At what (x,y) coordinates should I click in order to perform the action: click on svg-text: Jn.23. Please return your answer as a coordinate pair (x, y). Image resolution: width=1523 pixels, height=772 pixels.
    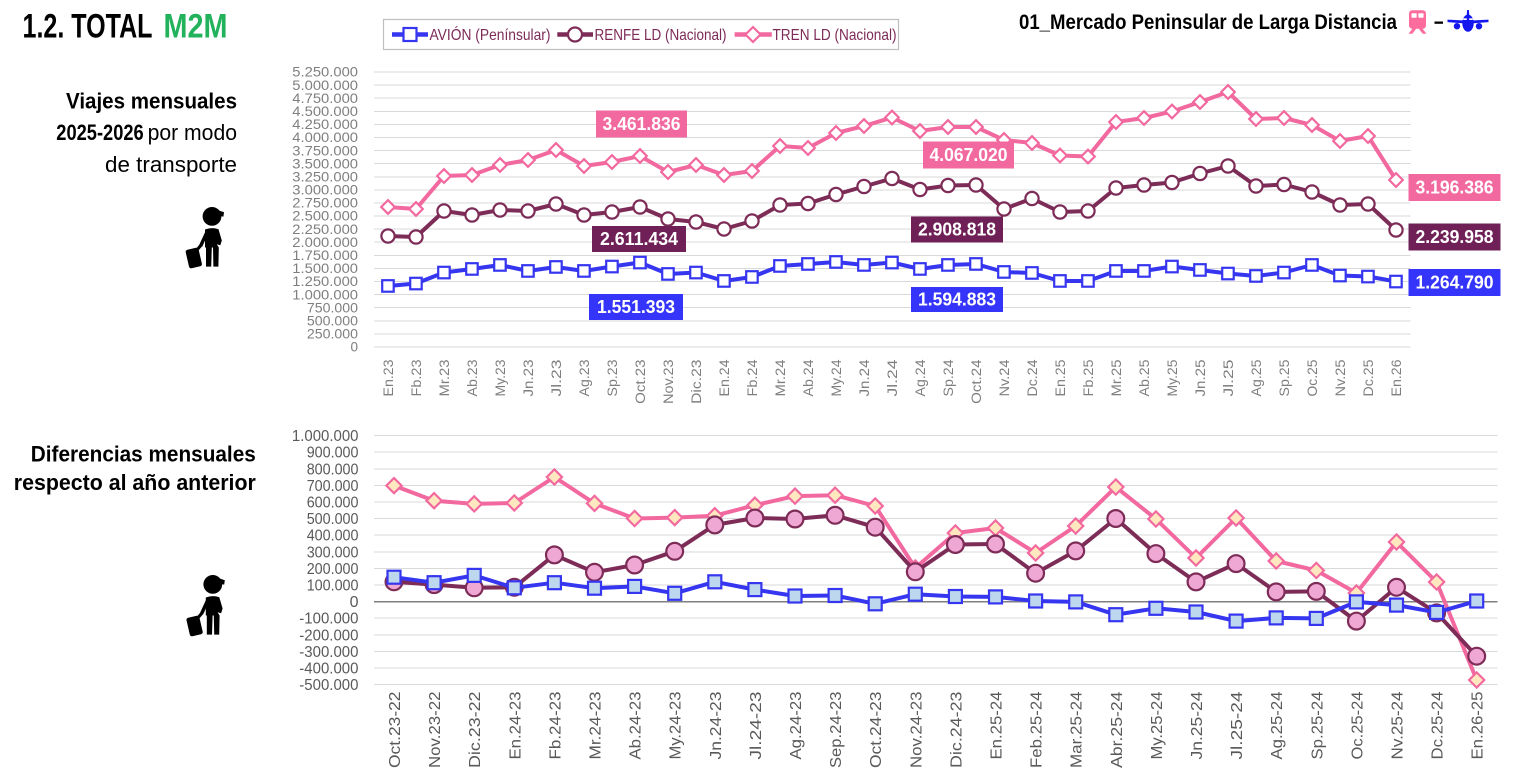
    Looking at the image, I should click on (528, 378).